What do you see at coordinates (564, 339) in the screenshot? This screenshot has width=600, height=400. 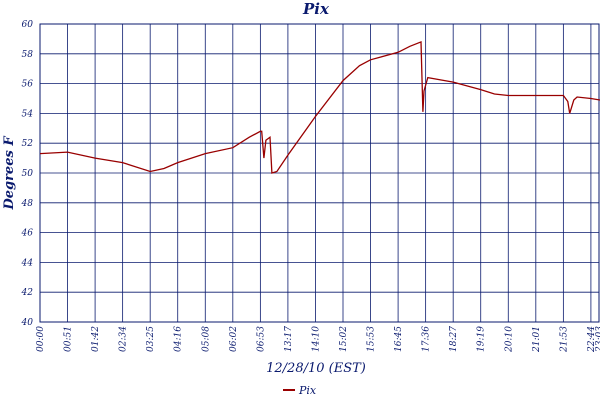 I see `x-tick-label: 21:53` at bounding box center [564, 339].